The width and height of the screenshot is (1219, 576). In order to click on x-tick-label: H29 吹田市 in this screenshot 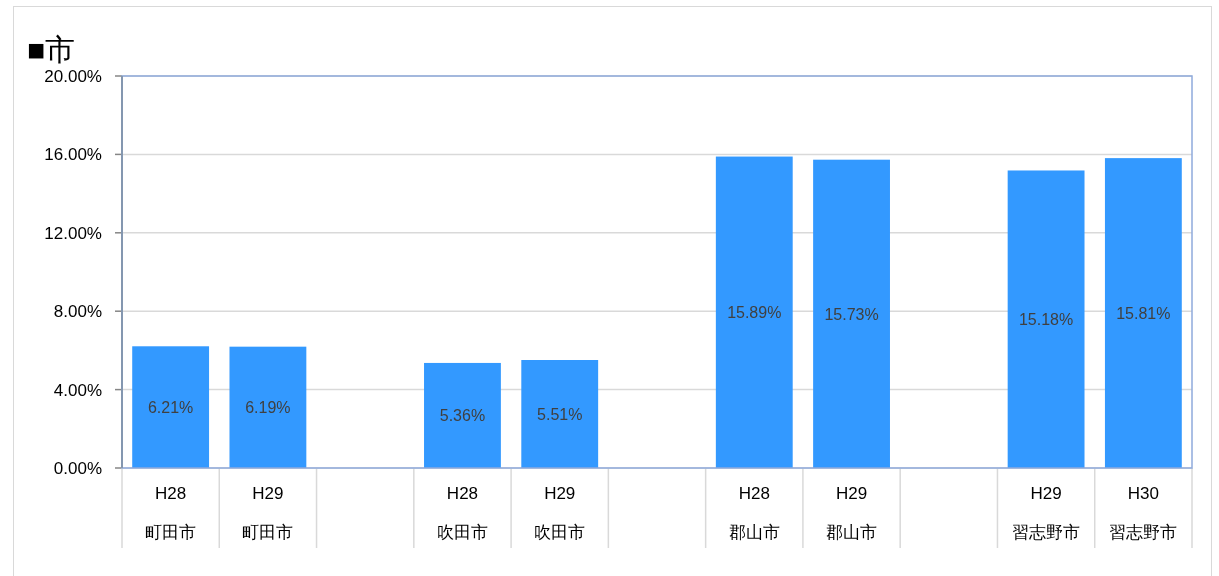, I will do `click(560, 513)`.